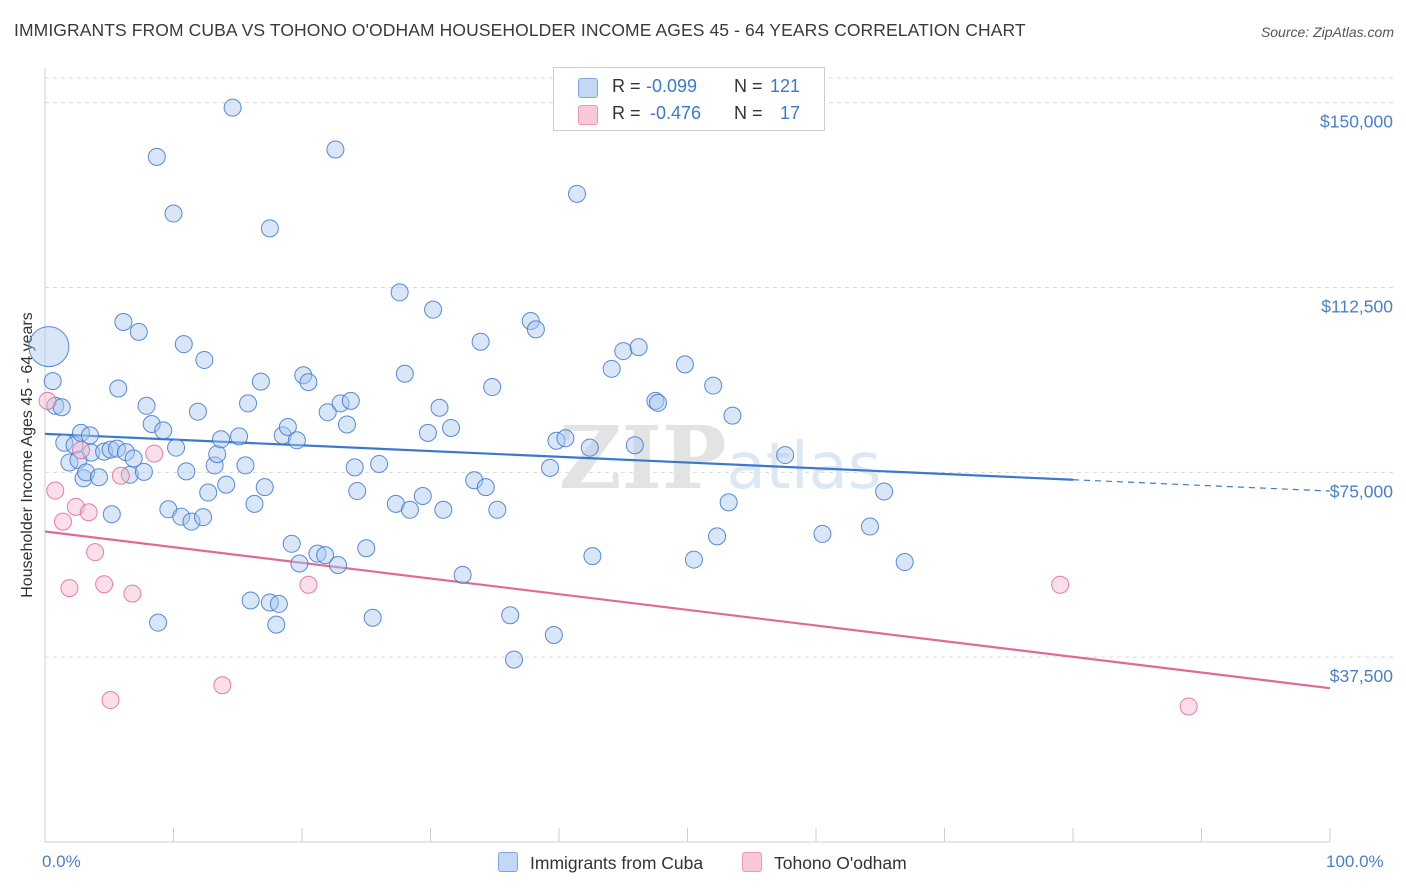 The height and width of the screenshot is (892, 1406). Describe the element at coordinates (1356, 122) in the screenshot. I see `y-tick-label: $150,000` at that location.